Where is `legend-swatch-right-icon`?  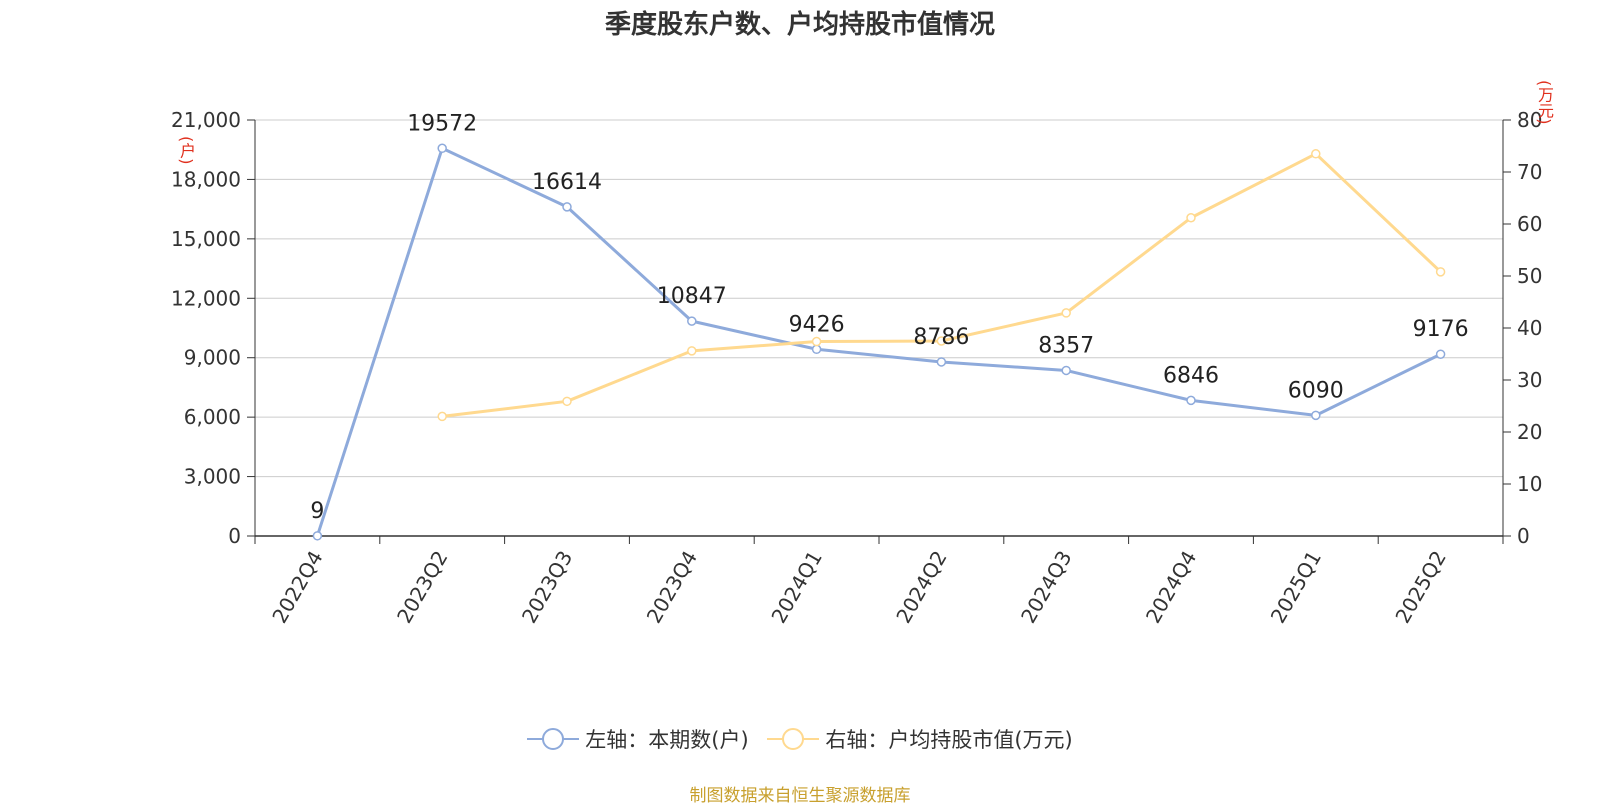 legend-swatch-right-icon is located at coordinates (793, 739).